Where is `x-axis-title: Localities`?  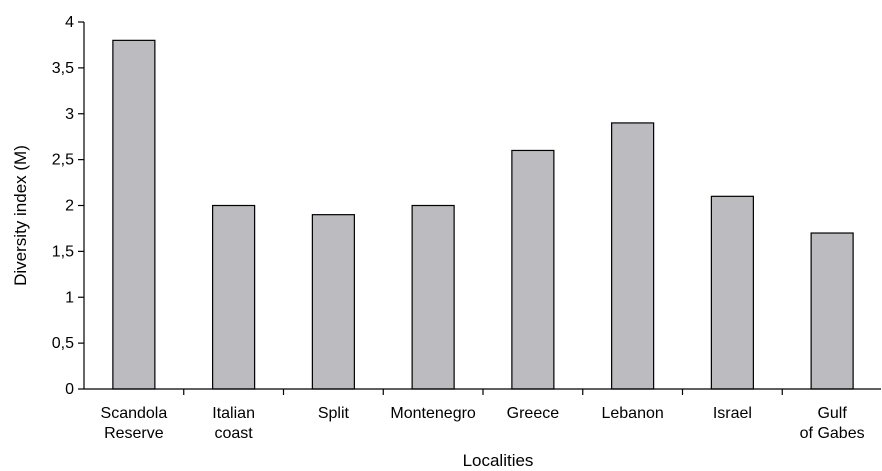
x-axis-title: Localities is located at coordinates (498, 460).